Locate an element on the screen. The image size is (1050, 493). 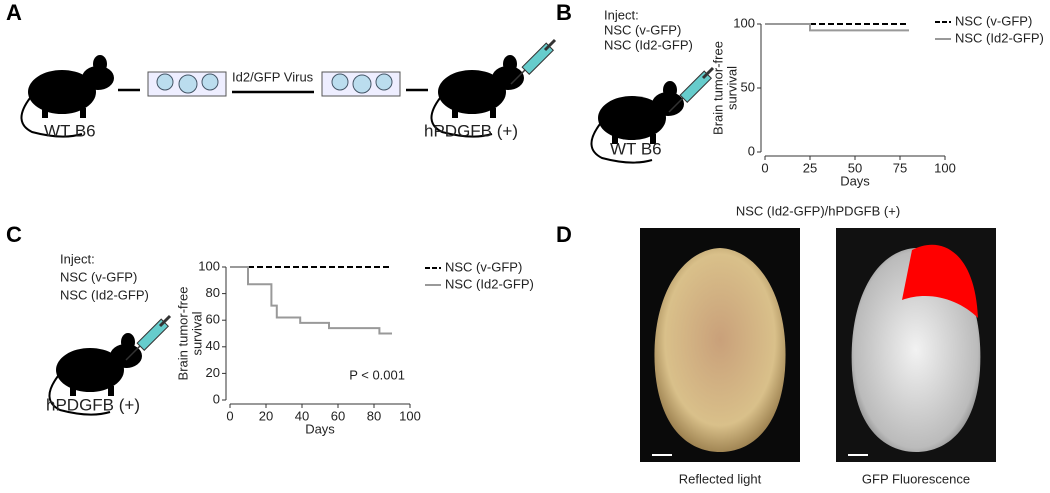
x-tick-label: 50 is located at coordinates (855, 167).